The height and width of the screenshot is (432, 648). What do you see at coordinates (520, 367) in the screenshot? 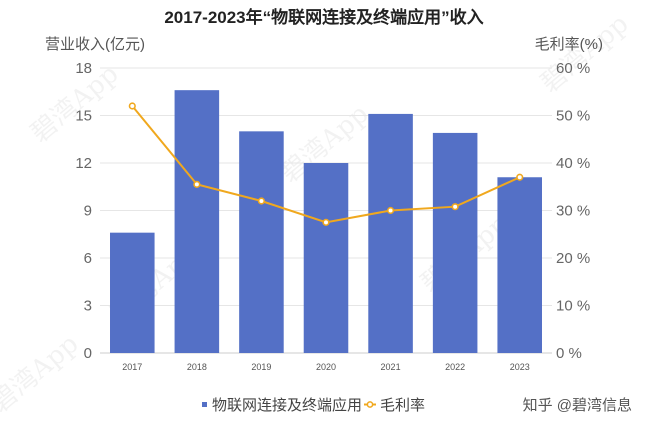
I see `x-tick-label: 2023` at bounding box center [520, 367].